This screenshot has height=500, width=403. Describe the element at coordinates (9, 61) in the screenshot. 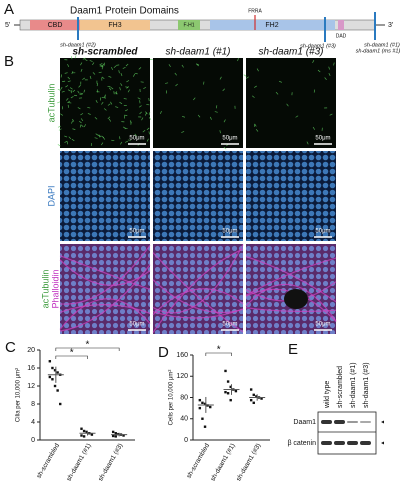

I see `panel-label: B` at that location.